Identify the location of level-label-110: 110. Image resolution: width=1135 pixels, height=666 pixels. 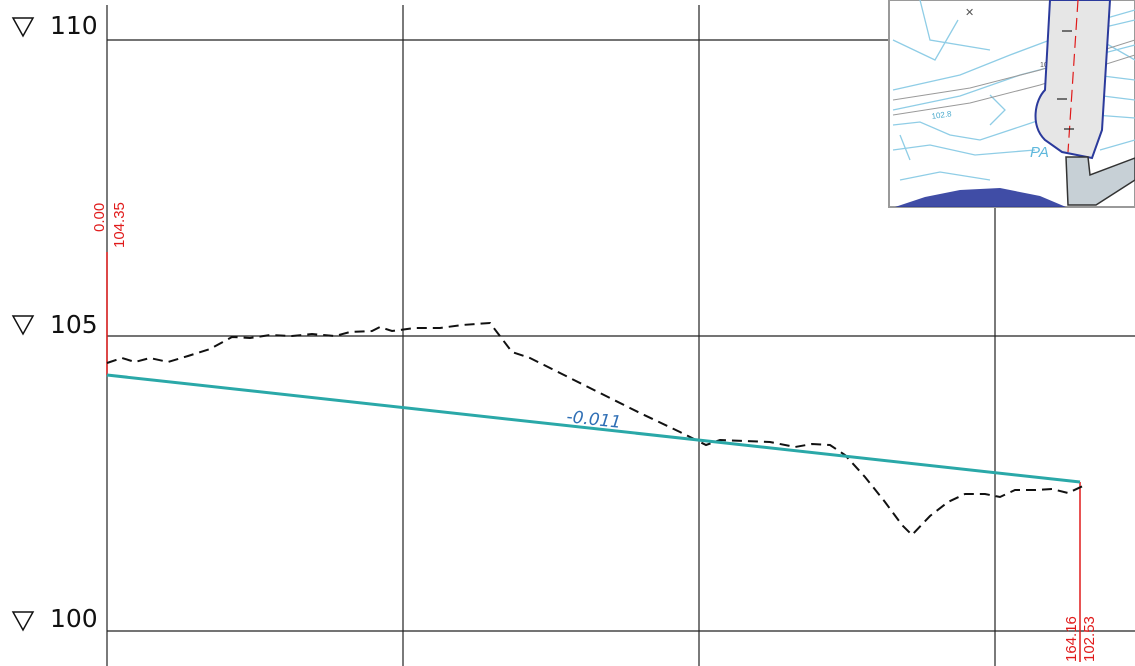
(74, 25).